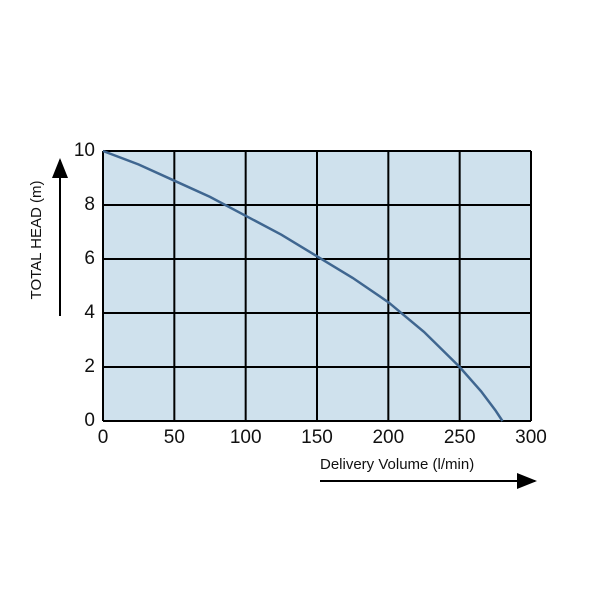 The height and width of the screenshot is (600, 600). What do you see at coordinates (397, 464) in the screenshot?
I see `x-axis-label: Delivery Volume (l/min)` at bounding box center [397, 464].